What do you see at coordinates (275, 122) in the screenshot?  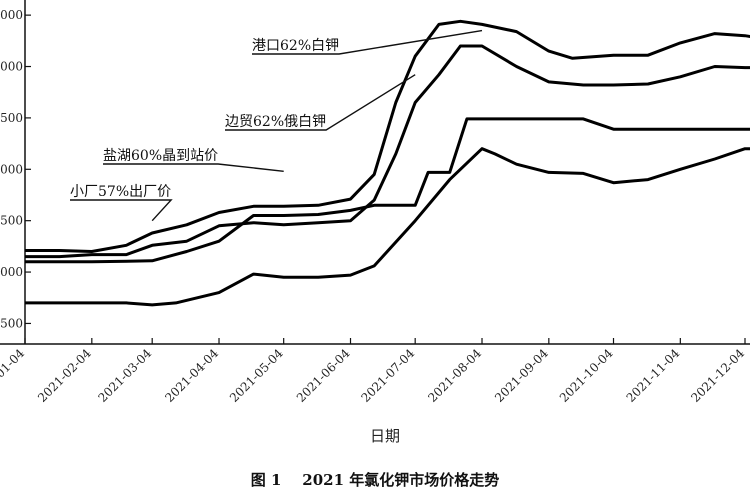 I see `series-label-2: 边贸62%俄白钾` at bounding box center [275, 122].